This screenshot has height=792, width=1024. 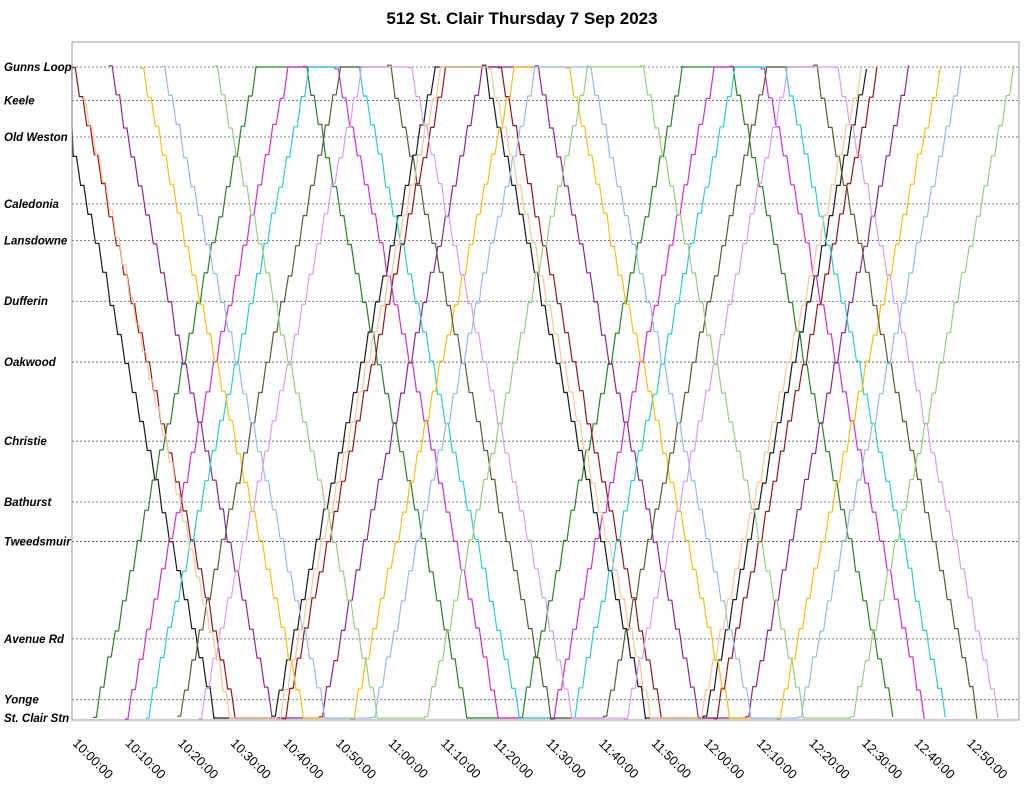 What do you see at coordinates (619, 759) in the screenshot?
I see `time-tick-label: 11:40:00` at bounding box center [619, 759].